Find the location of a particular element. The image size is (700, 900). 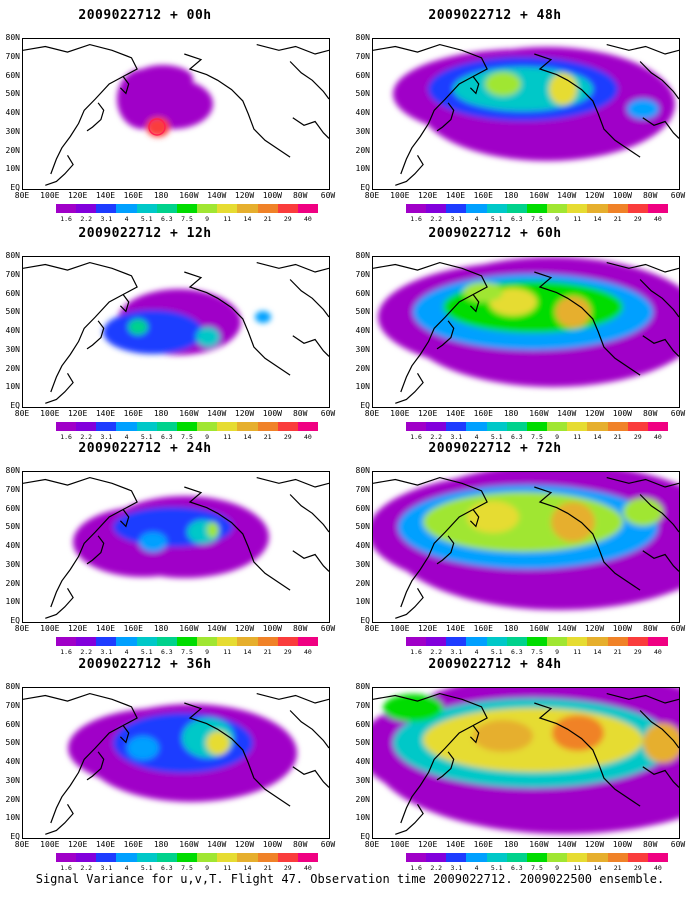

colorbar-label: 3.1 is located at coordinates (106, 868).